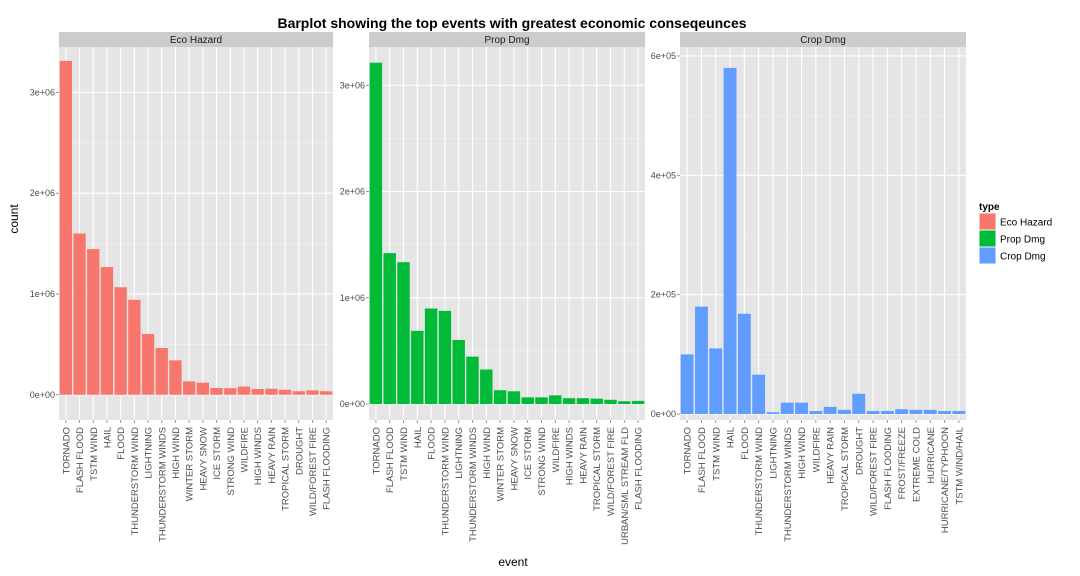  Describe the element at coordinates (989, 207) in the screenshot. I see `legend-title: type` at that location.